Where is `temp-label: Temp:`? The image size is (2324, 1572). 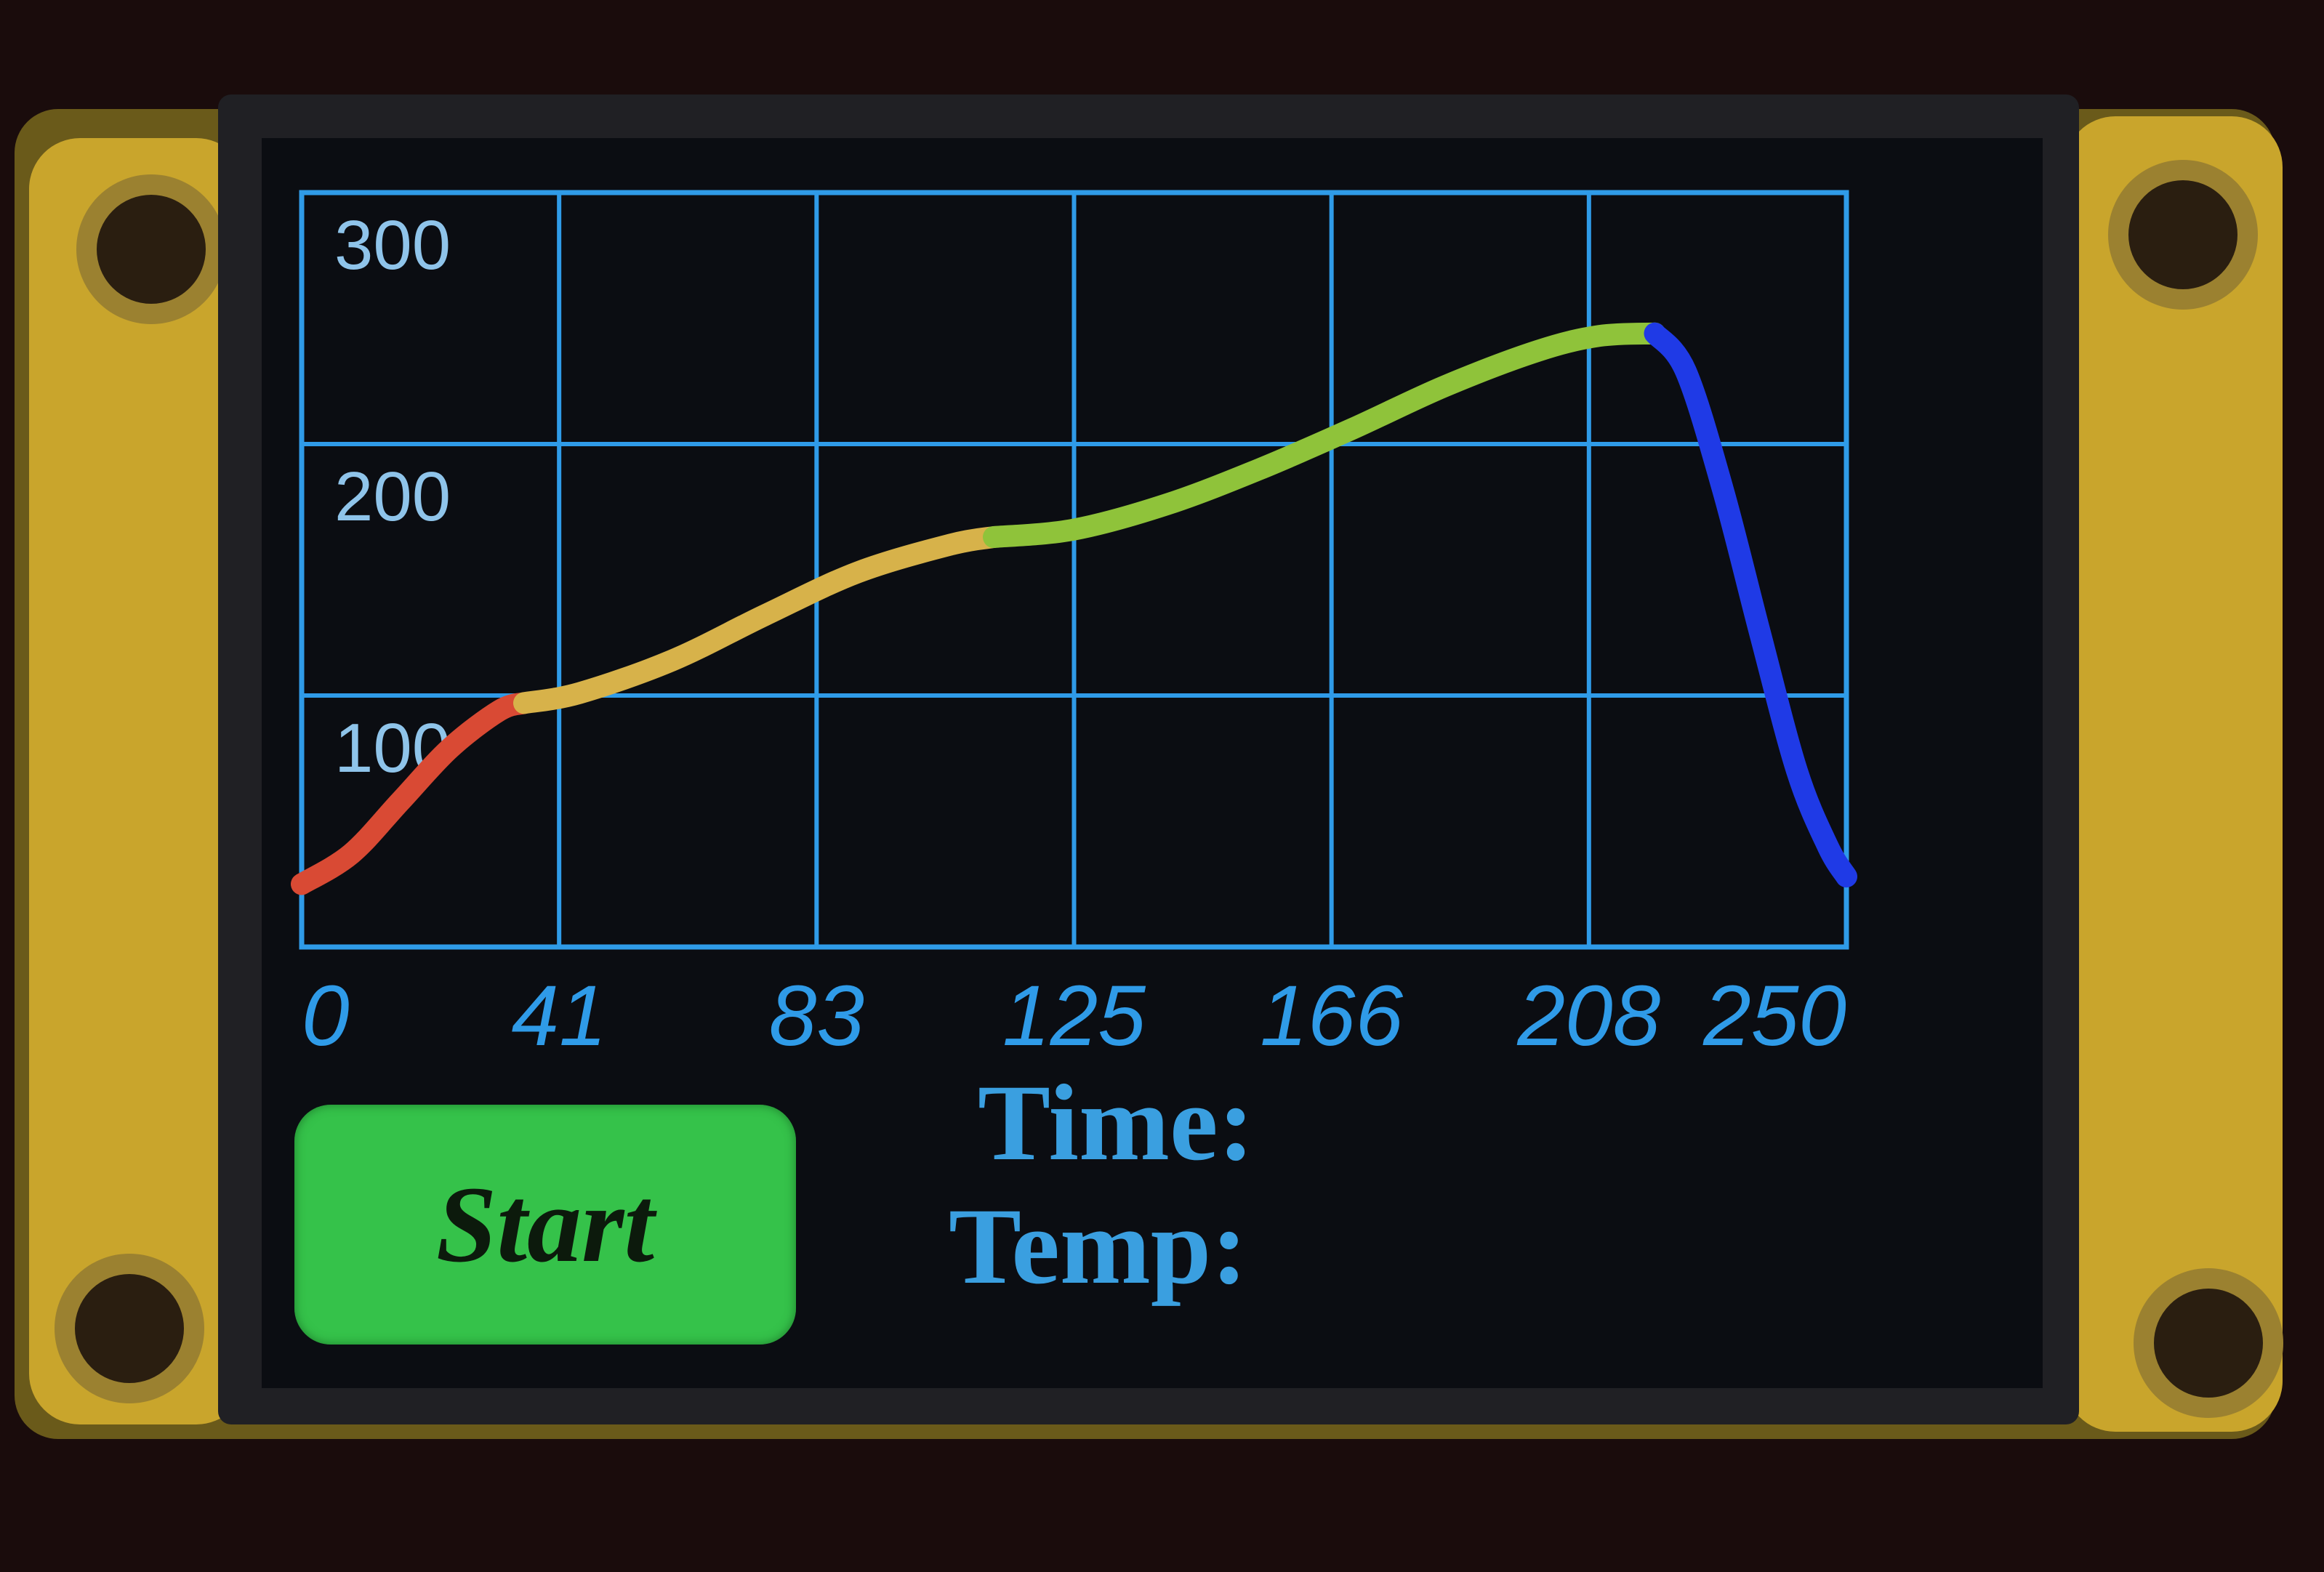 temp-label: Temp: is located at coordinates (1098, 1246).